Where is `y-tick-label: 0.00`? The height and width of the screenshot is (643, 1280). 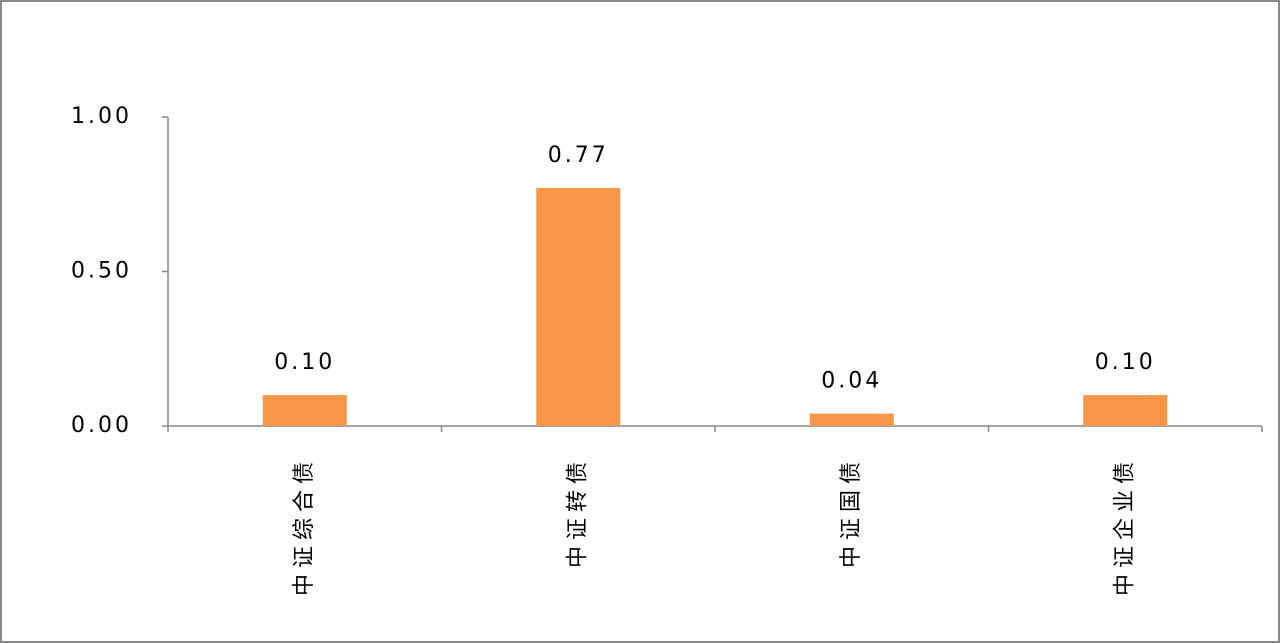
y-tick-label: 0.00 is located at coordinates (101, 425).